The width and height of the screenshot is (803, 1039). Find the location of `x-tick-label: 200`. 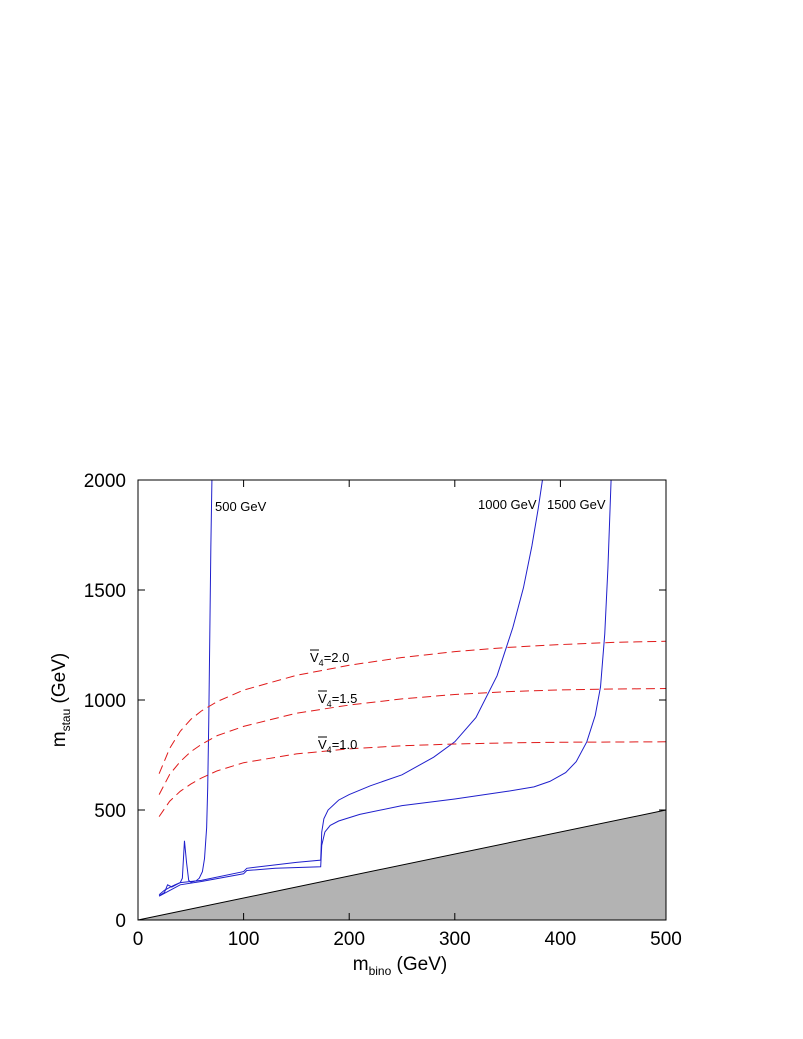

x-tick-label: 200 is located at coordinates (349, 939).